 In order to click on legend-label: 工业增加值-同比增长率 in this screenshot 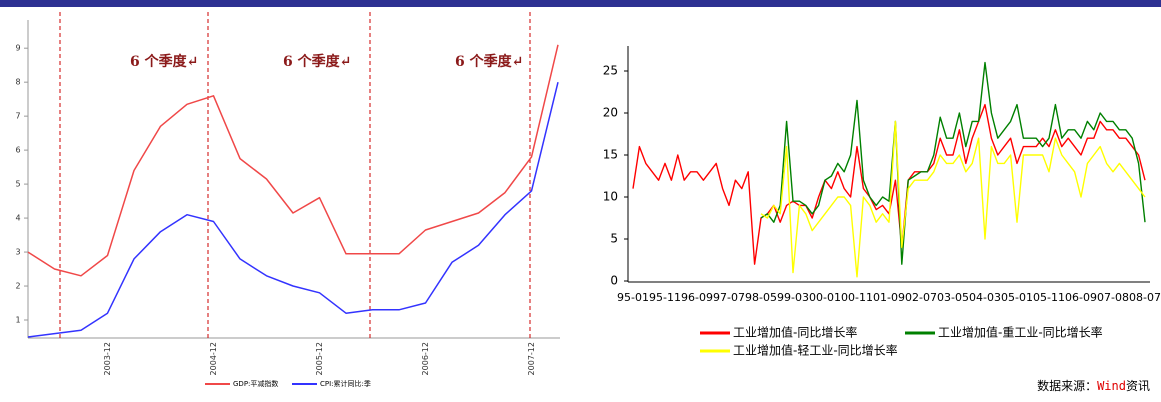, I will do `click(795, 332)`.